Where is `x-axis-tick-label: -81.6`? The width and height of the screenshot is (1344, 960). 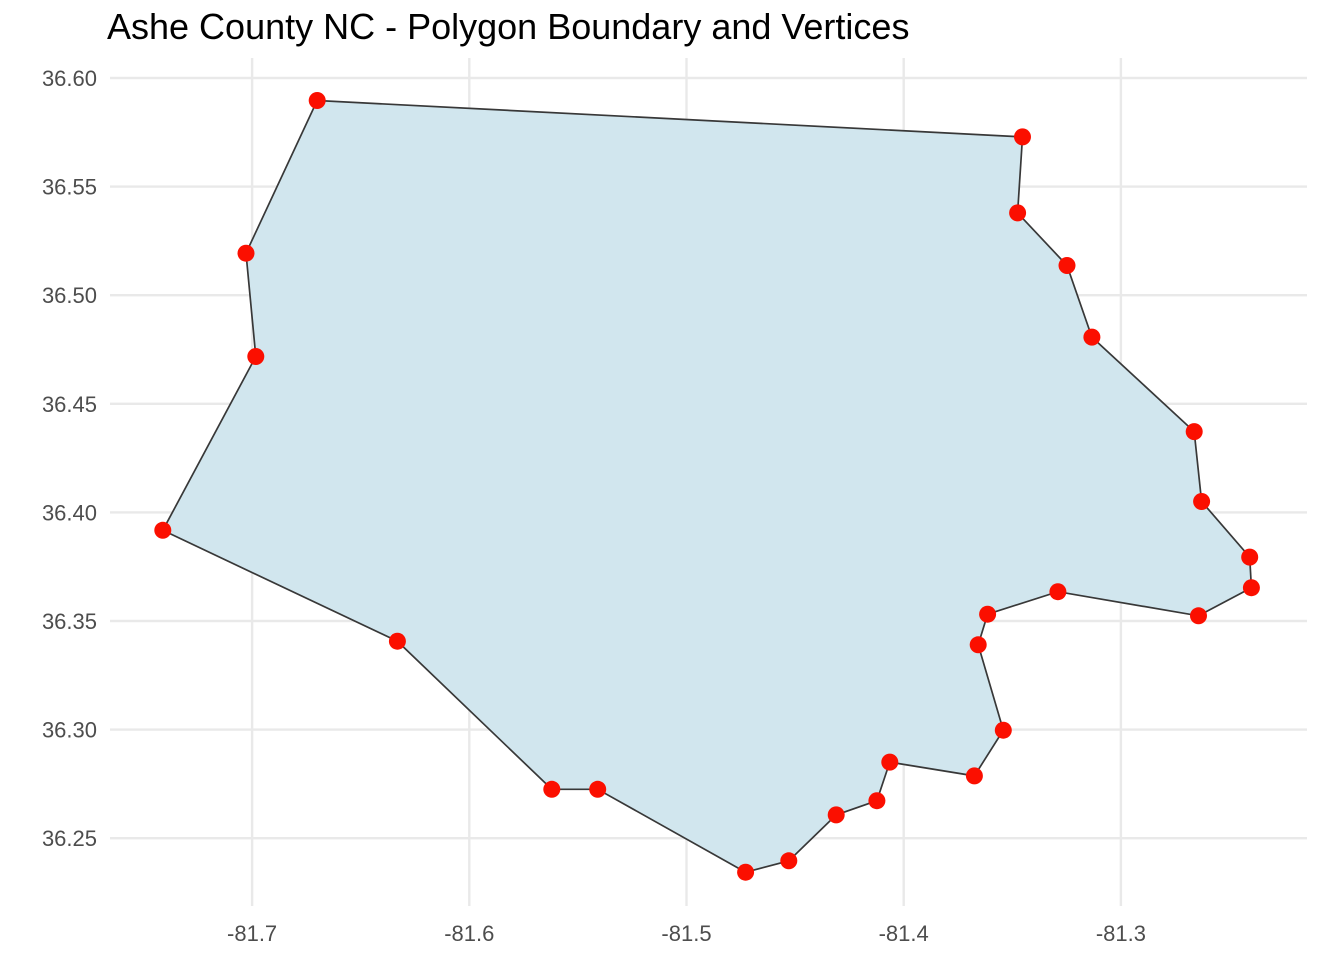
x-axis-tick-label: -81.6 is located at coordinates (469, 933).